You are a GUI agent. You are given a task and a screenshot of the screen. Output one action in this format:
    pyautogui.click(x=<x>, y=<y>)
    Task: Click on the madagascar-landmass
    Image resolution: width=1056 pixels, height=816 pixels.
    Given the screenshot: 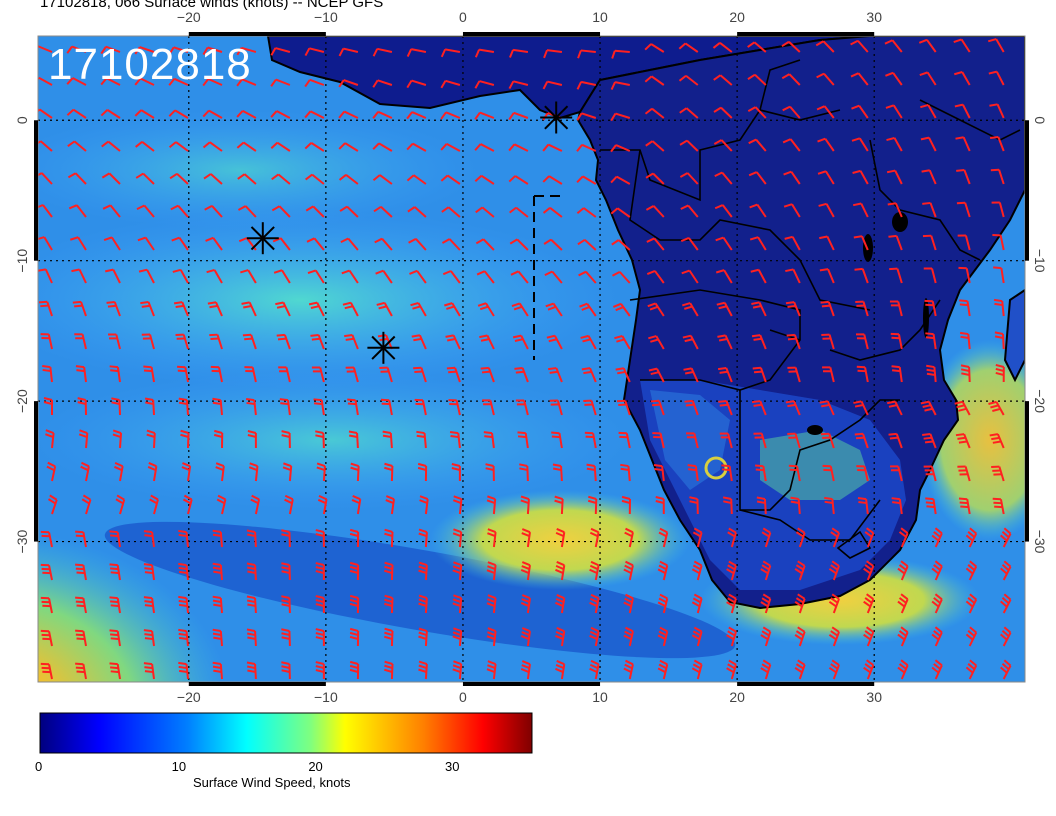 What is the action you would take?
    pyautogui.click(x=1014, y=335)
    